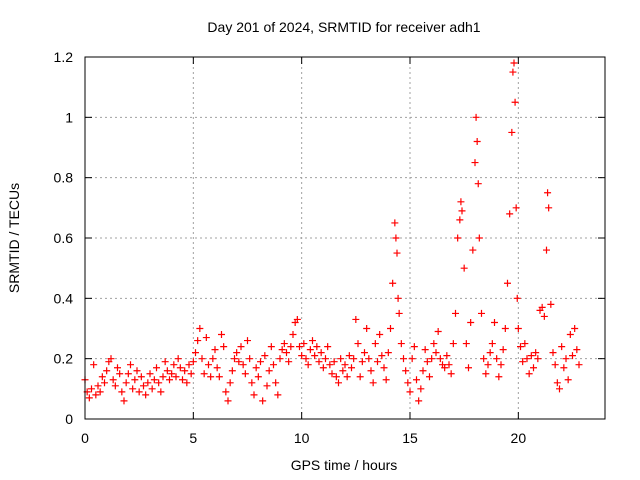 This screenshot has width=640, height=480. I want to click on y-tick-label: 0.2, so click(64, 359).